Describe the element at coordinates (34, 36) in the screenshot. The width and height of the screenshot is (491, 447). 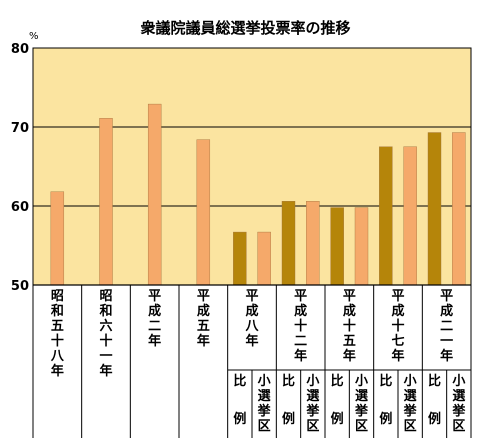
I see `y-axis-unit: %` at that location.